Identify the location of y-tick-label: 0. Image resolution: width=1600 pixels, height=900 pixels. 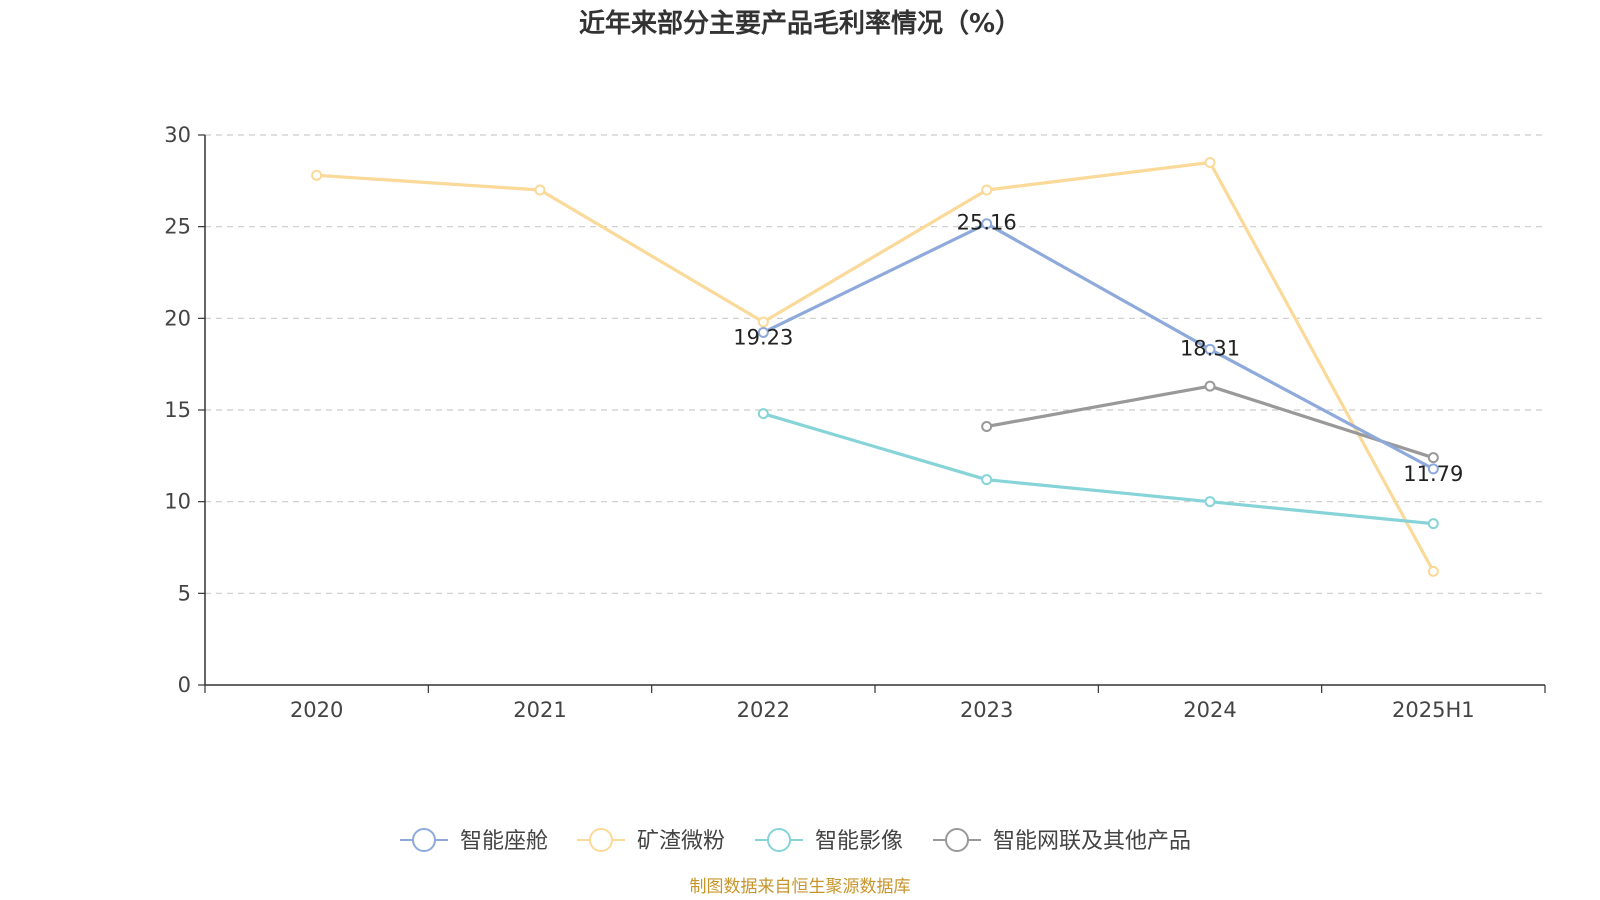
(184, 685).